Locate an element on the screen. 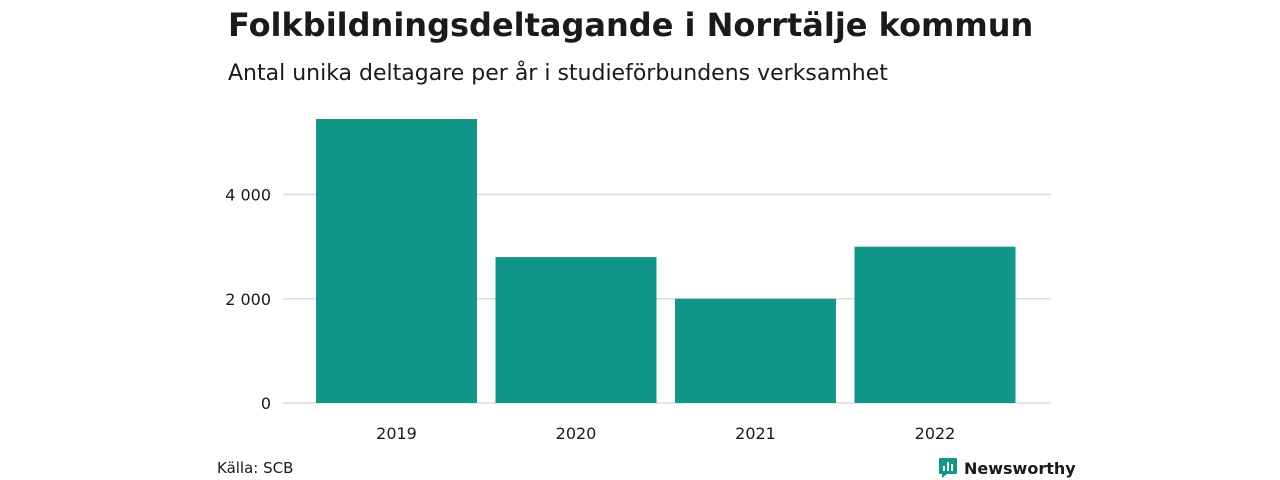 The height and width of the screenshot is (480, 1280). x-axis-ticks: 2019 2020 2021 2022 is located at coordinates (665, 433).